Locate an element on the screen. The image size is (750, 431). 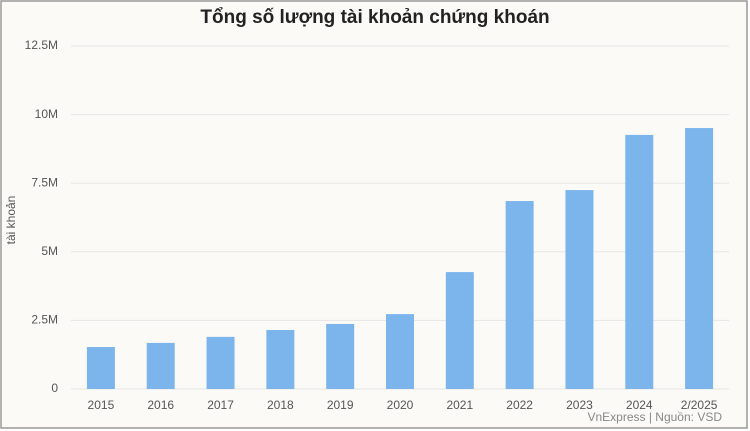
y-tick-label: 12.5M is located at coordinates (41, 45).